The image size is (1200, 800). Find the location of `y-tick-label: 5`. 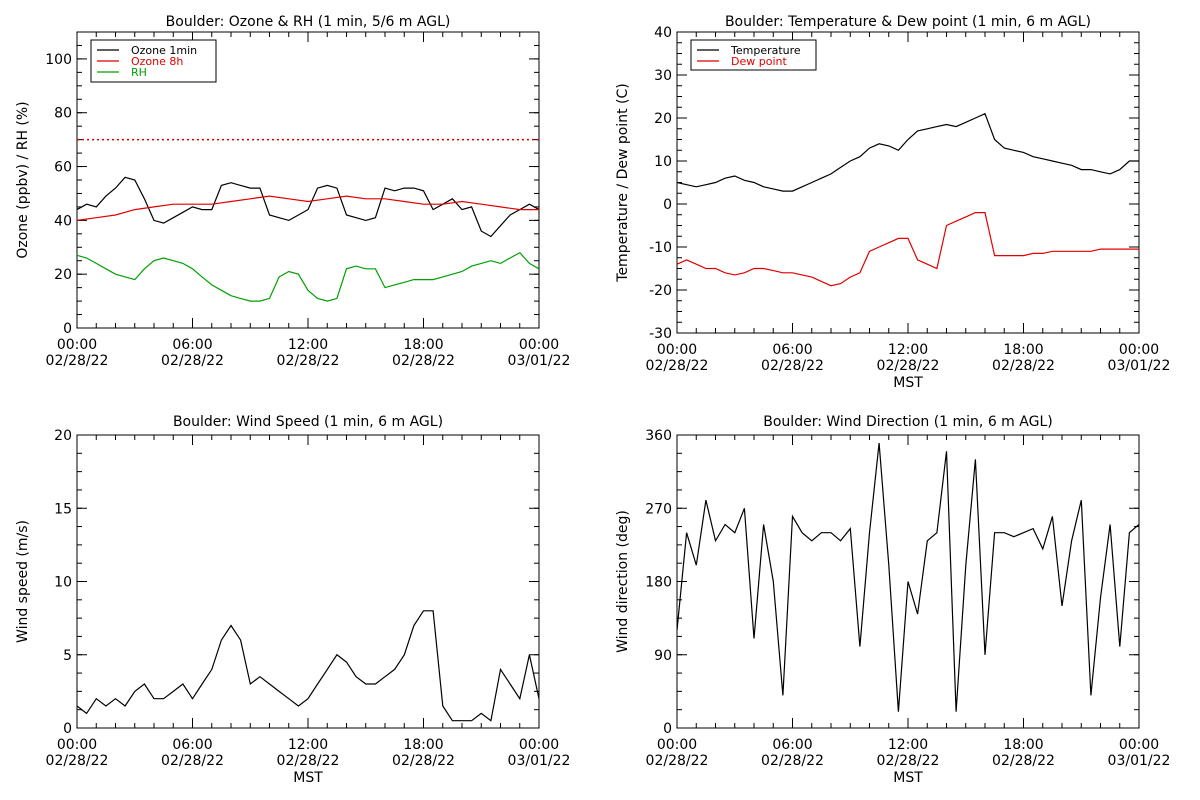

y-tick-label: 5 is located at coordinates (67, 656).